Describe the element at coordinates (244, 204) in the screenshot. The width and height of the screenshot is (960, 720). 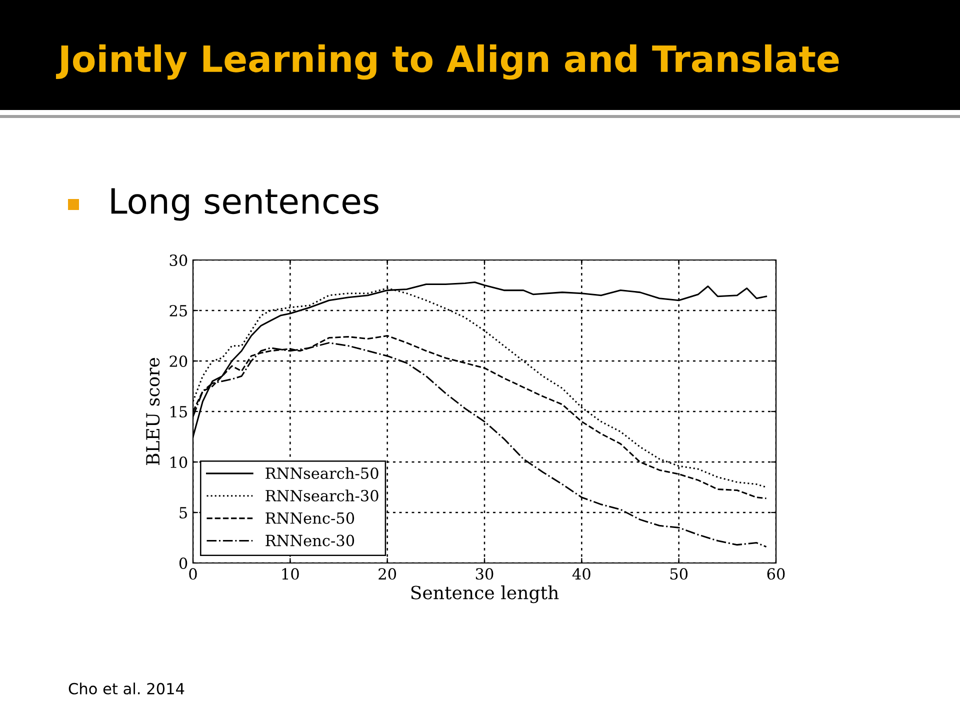
I see `chart-subtitle: Long sentences` at that location.